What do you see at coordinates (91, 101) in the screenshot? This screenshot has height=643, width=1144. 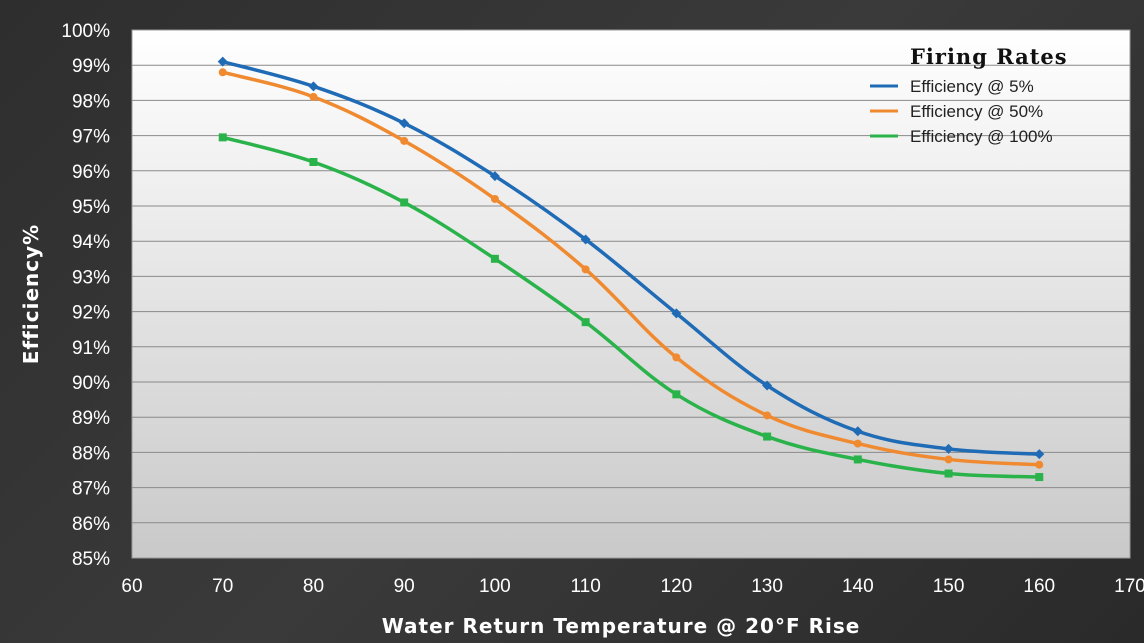 I see `y-tick-label: 98%` at bounding box center [91, 101].